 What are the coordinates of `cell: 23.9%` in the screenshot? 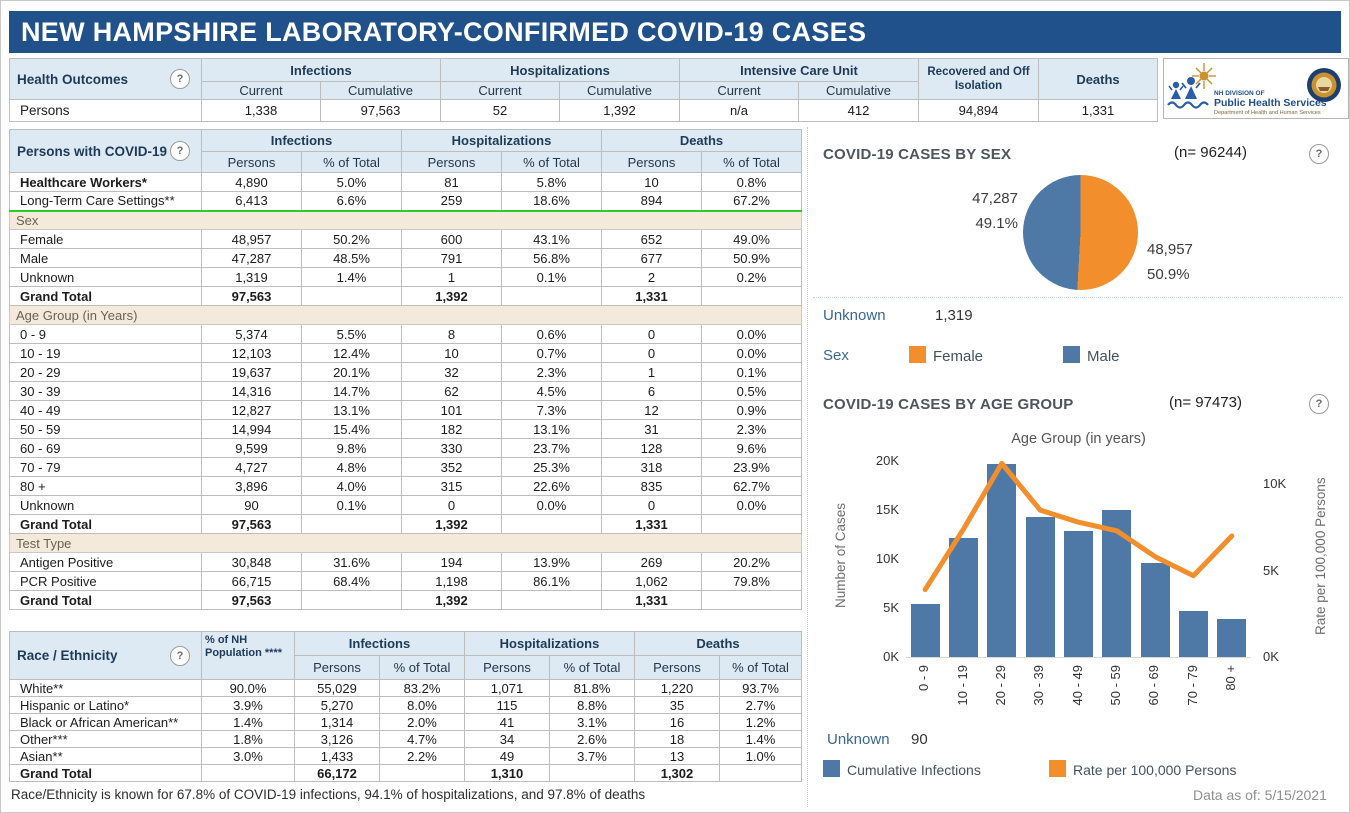 It's located at (751, 467).